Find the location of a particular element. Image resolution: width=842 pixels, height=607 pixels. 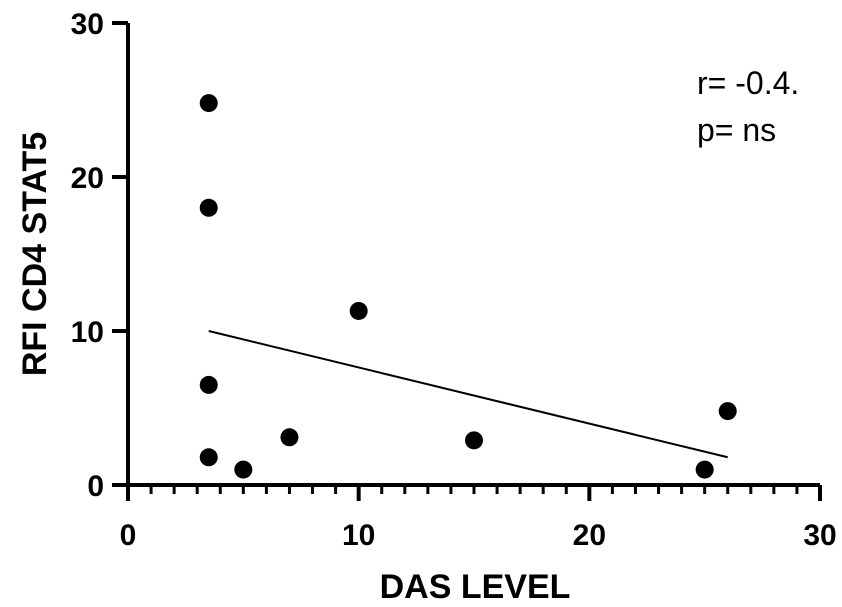

regression-line-group is located at coordinates (468, 394).